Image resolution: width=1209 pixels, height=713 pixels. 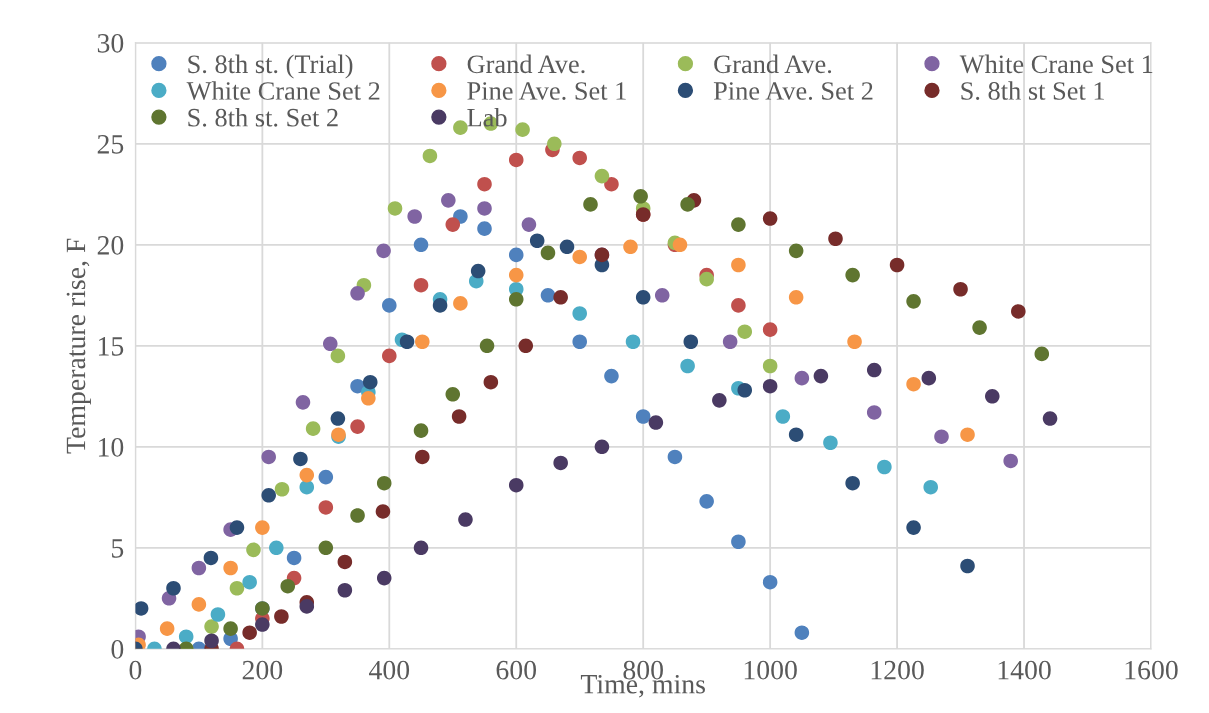 What do you see at coordinates (283, 91) in the screenshot?
I see `legend-label: White Crane Set 2` at bounding box center [283, 91].